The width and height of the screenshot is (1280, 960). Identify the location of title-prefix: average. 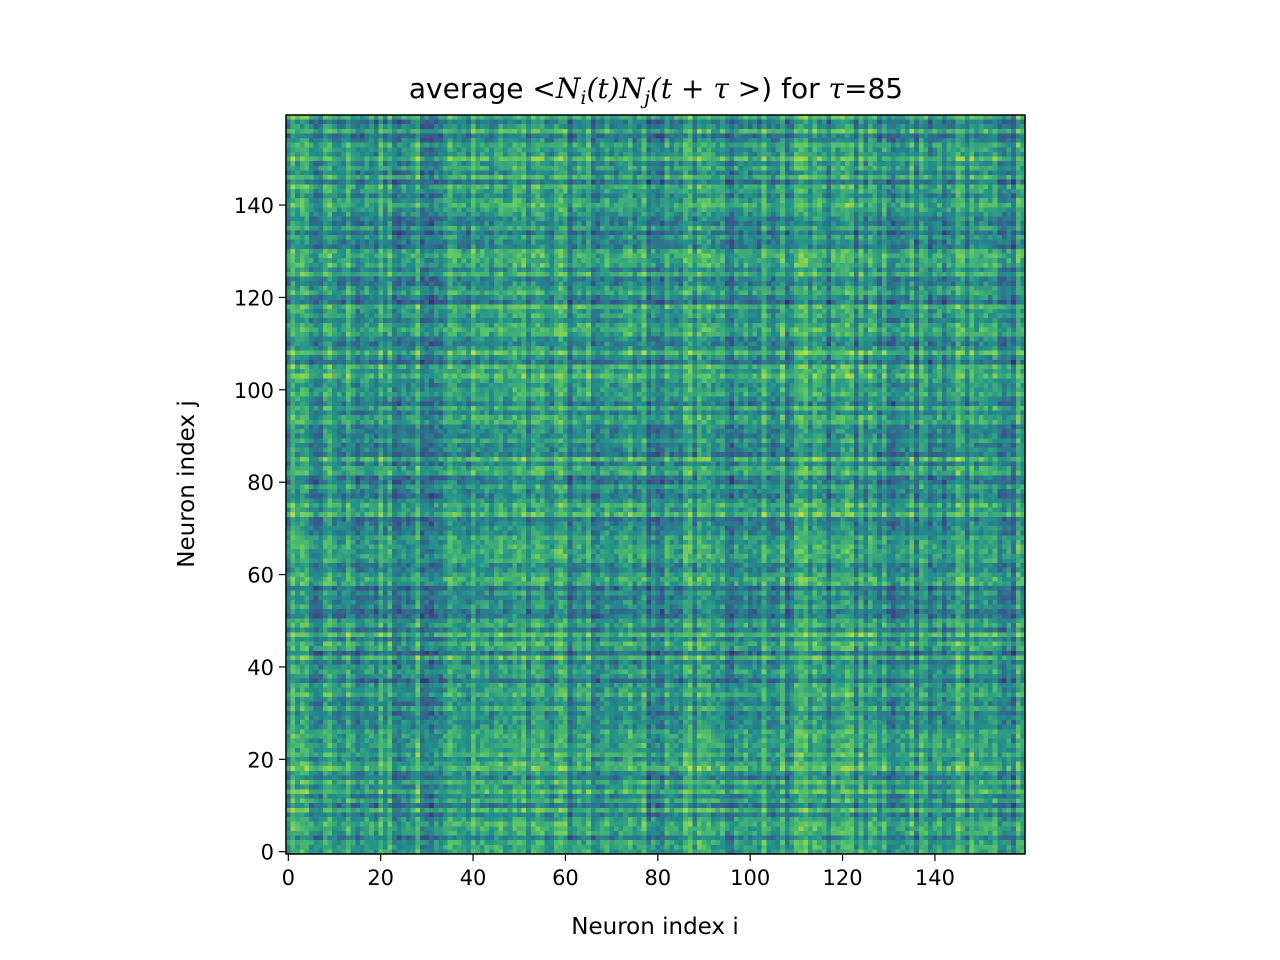
(471, 88).